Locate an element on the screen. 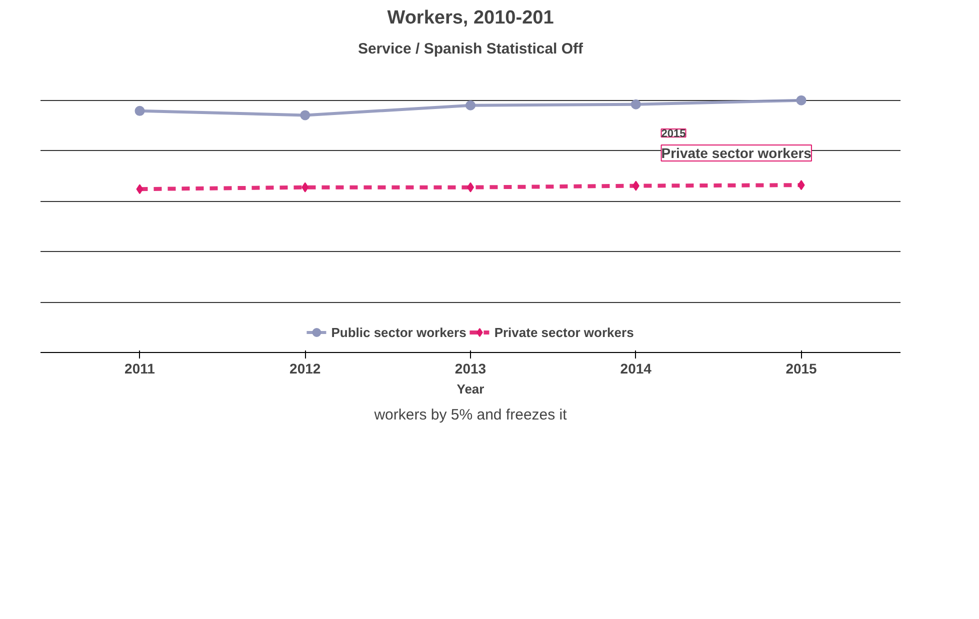  x-tick-label: 2013 is located at coordinates (470, 368).